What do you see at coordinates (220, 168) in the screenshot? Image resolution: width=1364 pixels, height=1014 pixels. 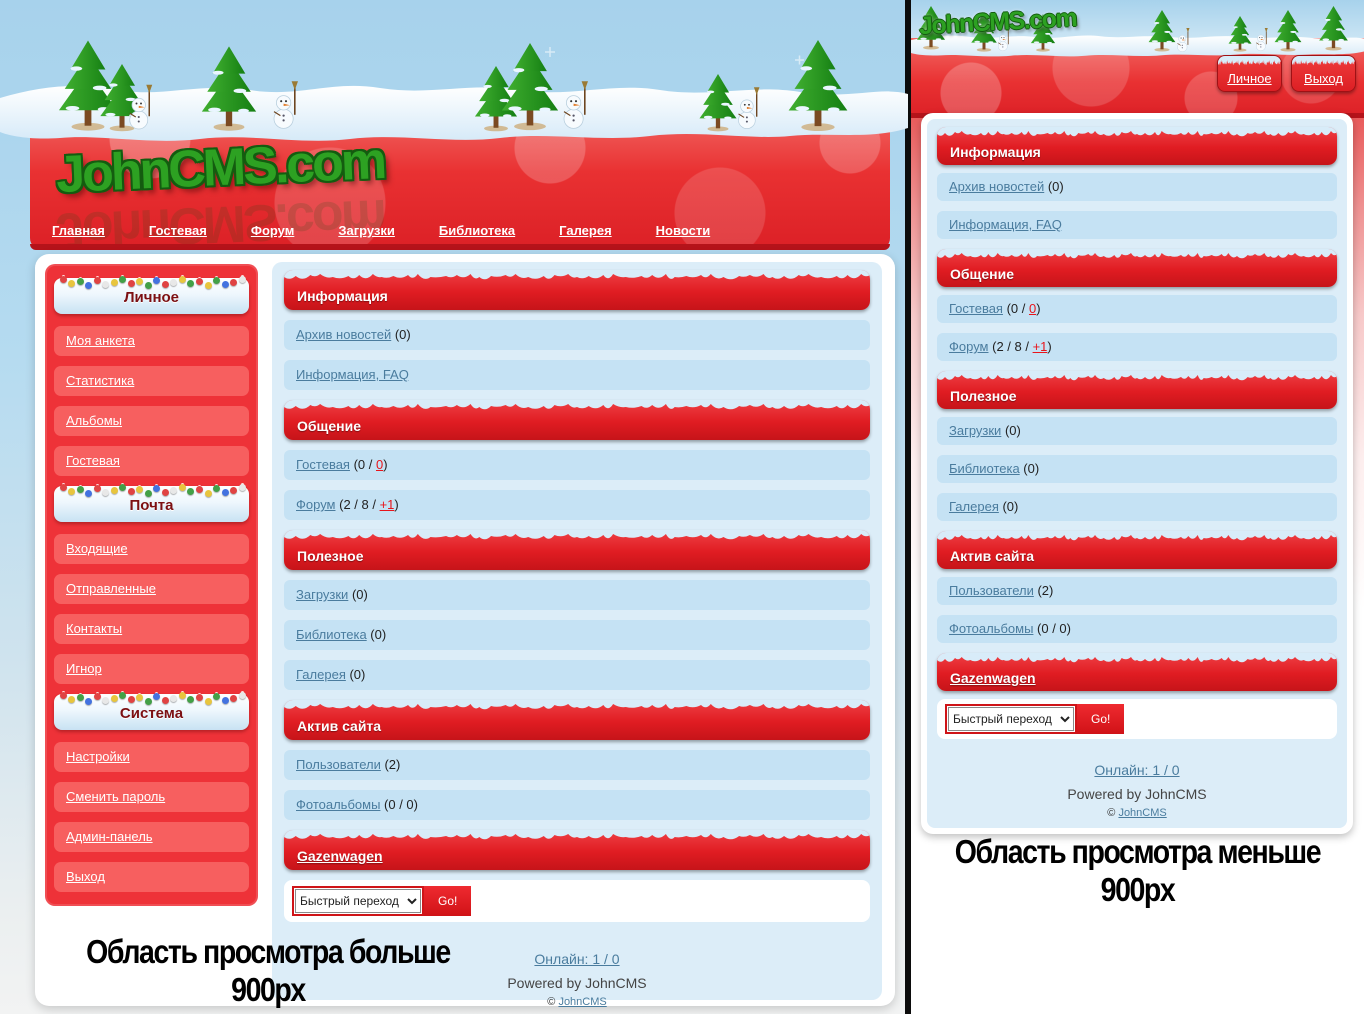 I see `site-logo: JohnCMS.com` at bounding box center [220, 168].